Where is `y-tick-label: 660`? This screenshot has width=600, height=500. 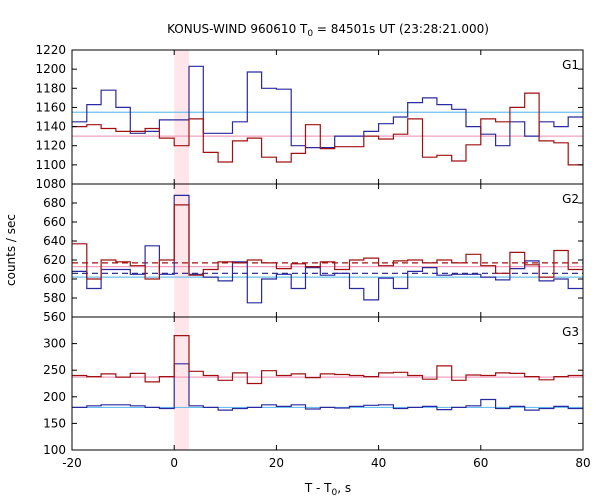
y-tick-label: 660 is located at coordinates (54, 222).